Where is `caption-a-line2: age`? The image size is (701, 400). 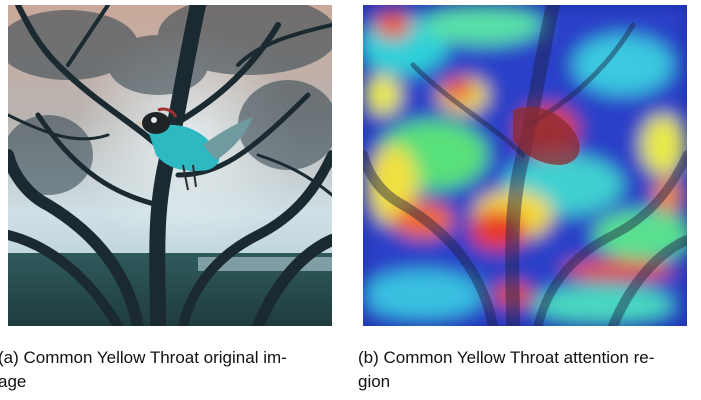 caption-a-line2: age is located at coordinates (13, 381).